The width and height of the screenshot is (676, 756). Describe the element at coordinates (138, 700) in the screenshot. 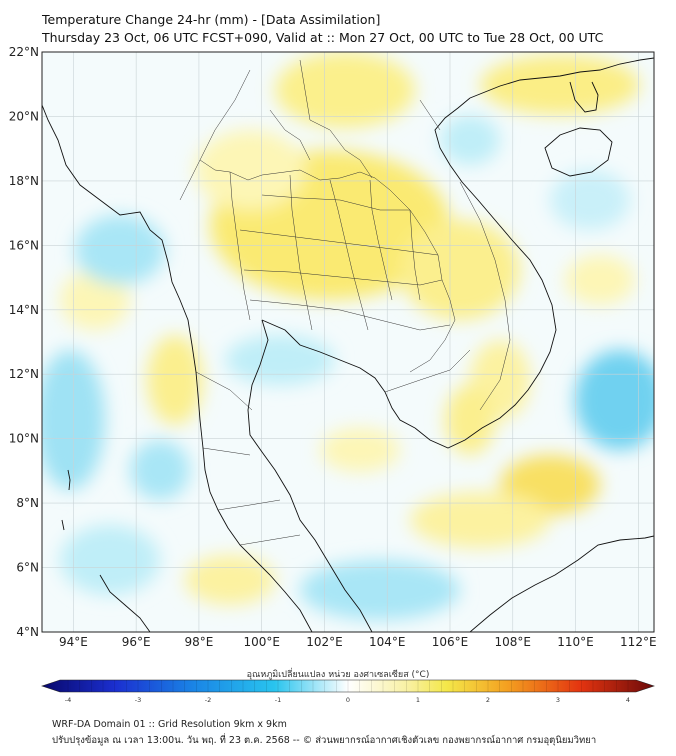

I see `colorbar-tick-label: -3` at that location.